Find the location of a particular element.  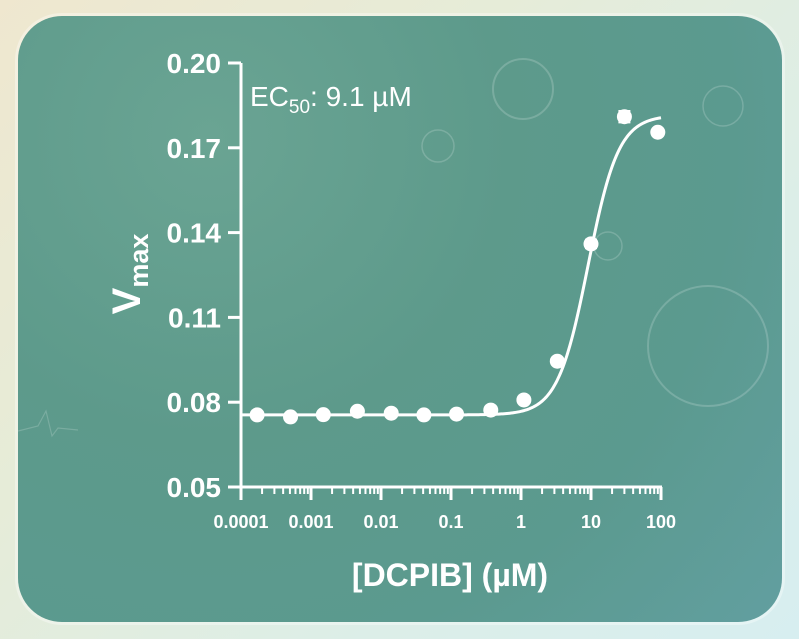

y-tick-label: 0.14 is located at coordinates (194, 233).